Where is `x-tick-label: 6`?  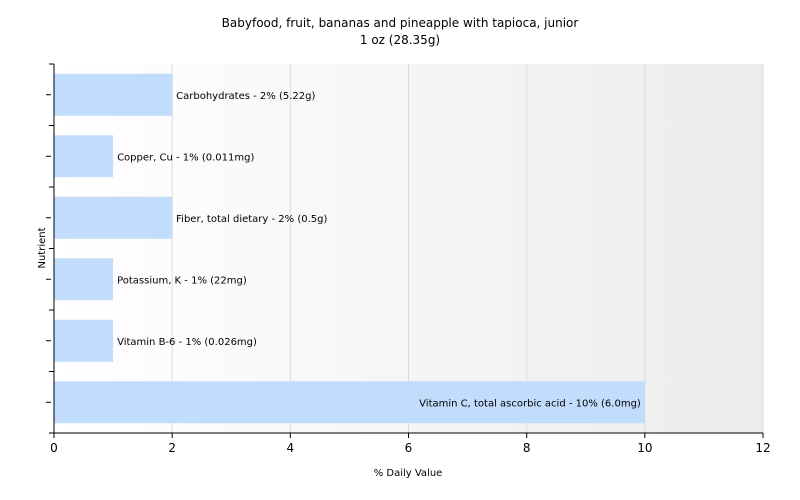
x-tick-label: 6 is located at coordinates (409, 448).